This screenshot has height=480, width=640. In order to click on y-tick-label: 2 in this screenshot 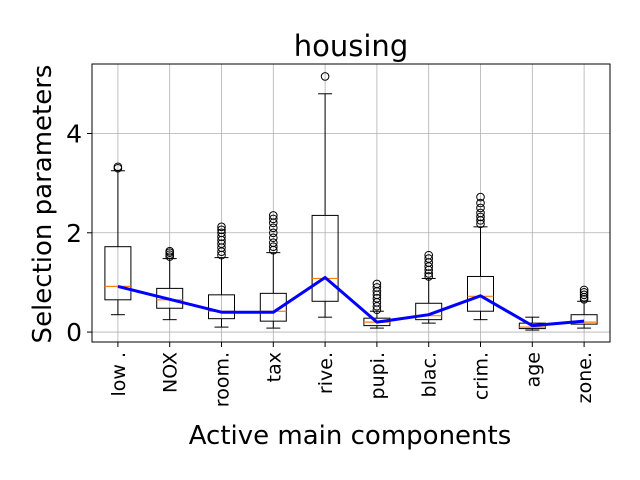, I will do `click(74, 233)`.